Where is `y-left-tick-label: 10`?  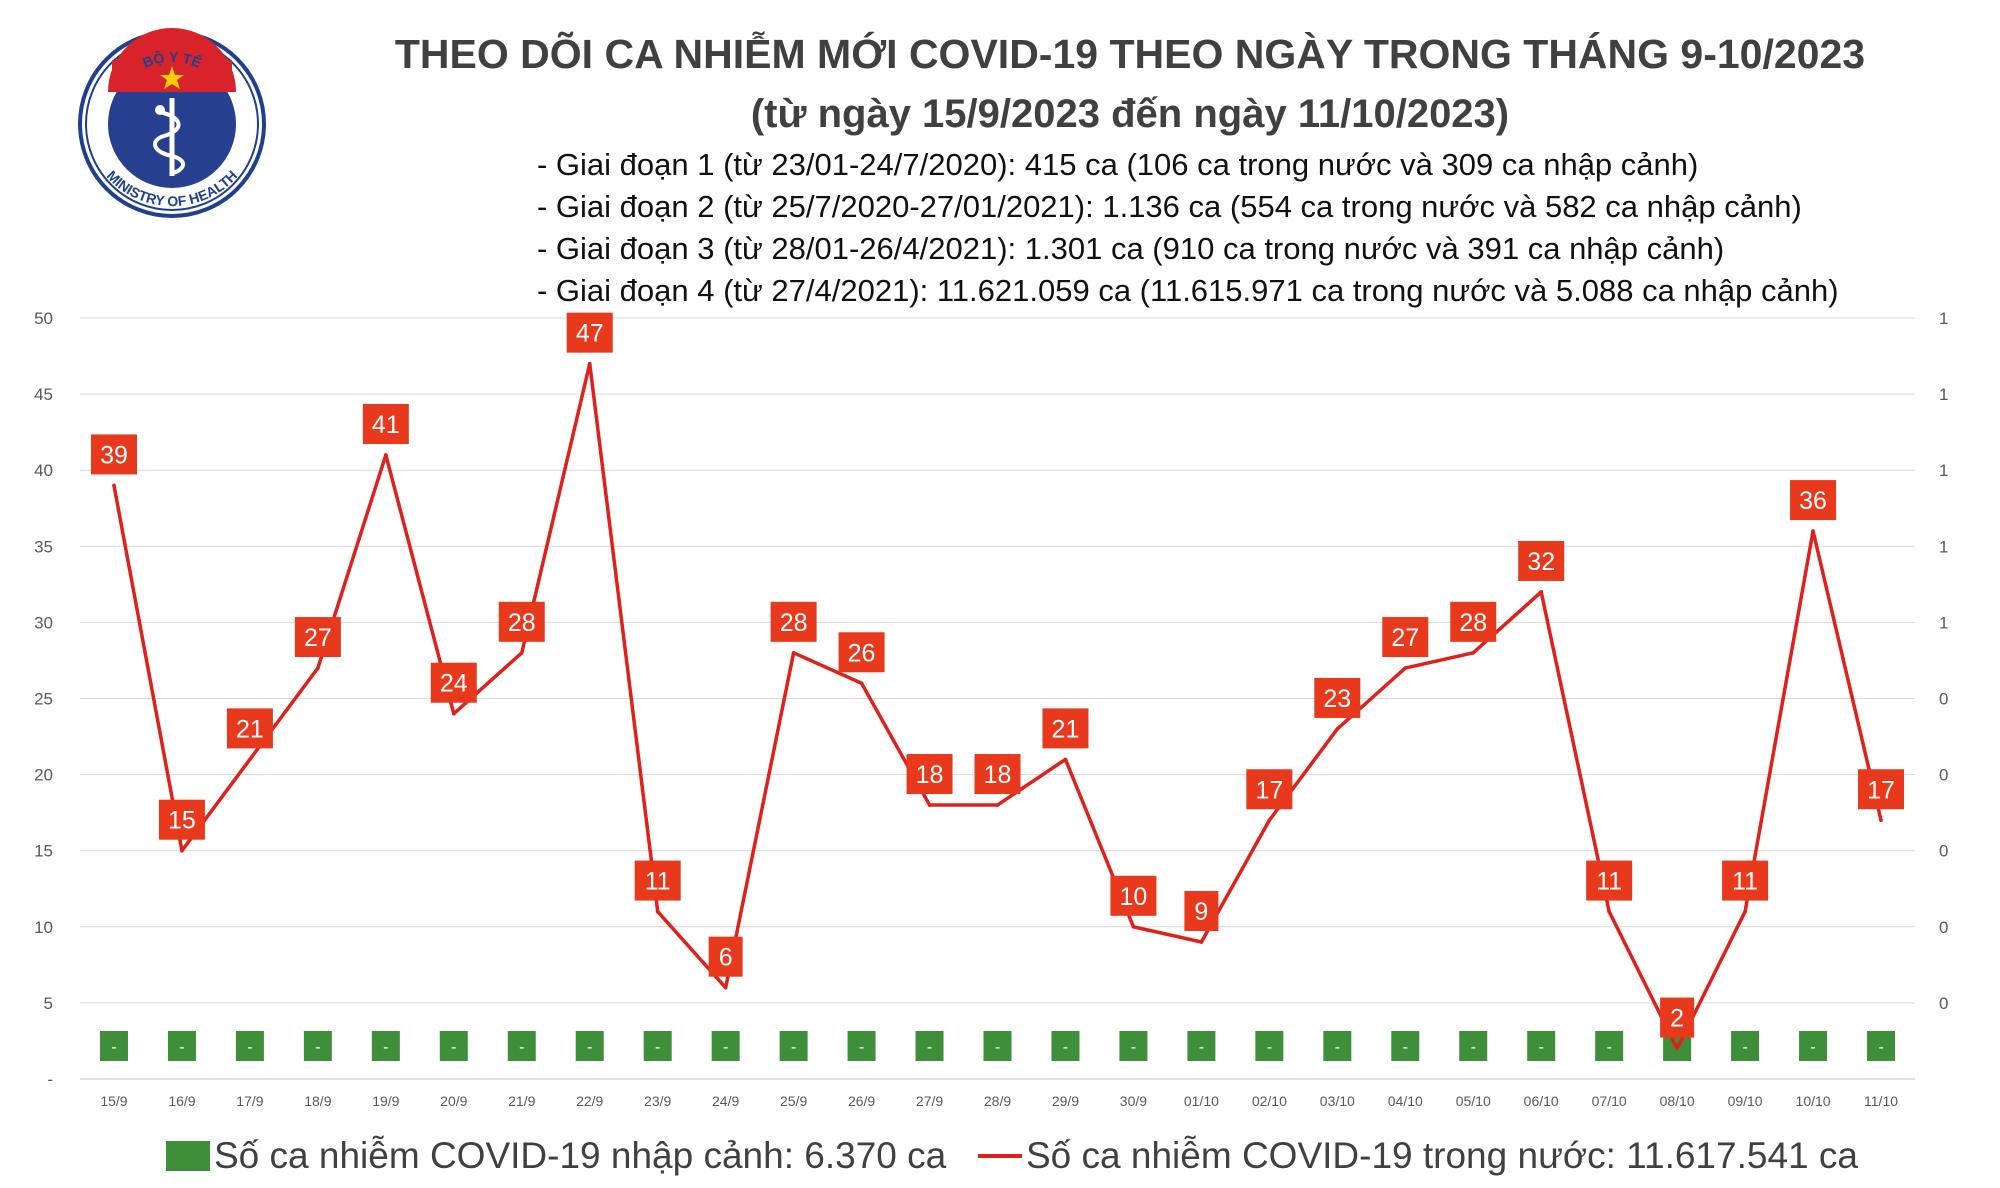
y-left-tick-label: 10 is located at coordinates (43, 927).